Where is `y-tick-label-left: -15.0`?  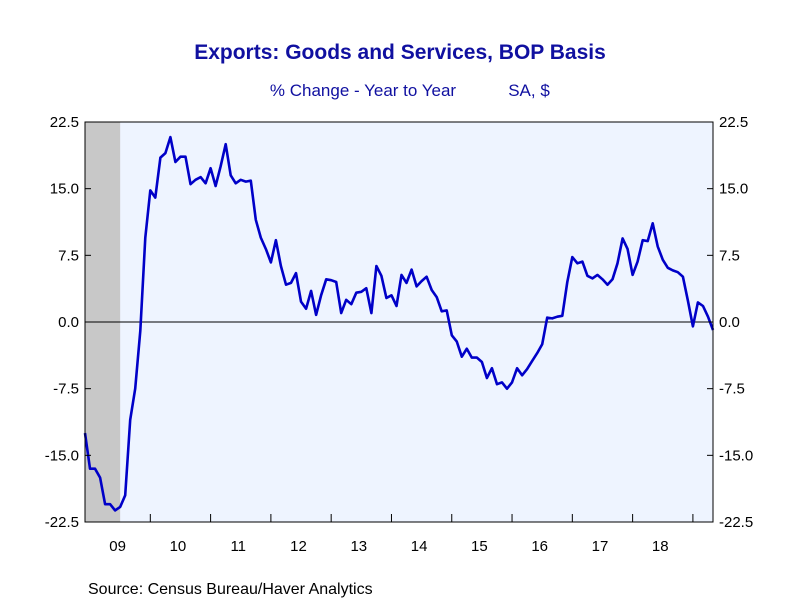
y-tick-label-left: -15.0 is located at coordinates (62, 455).